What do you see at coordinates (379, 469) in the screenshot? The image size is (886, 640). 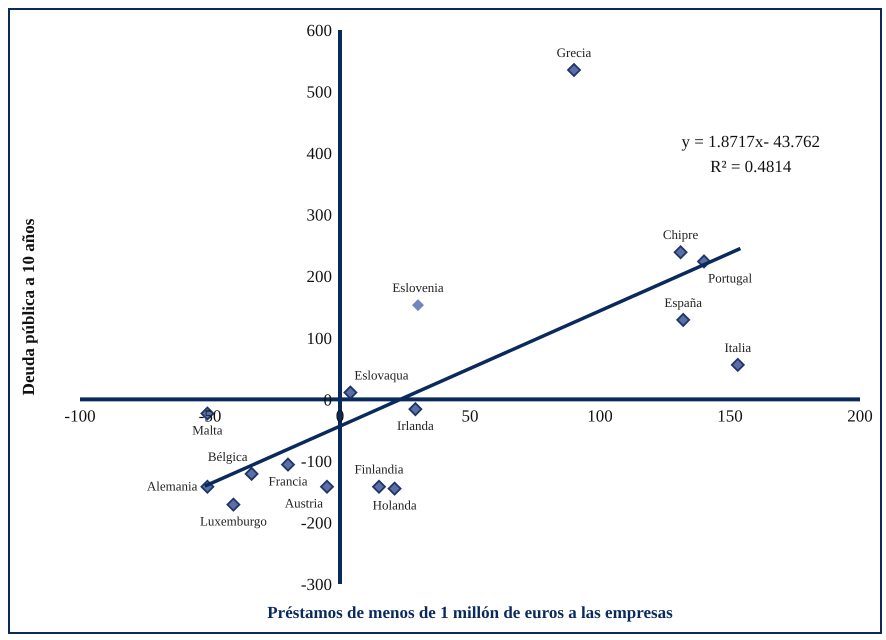 I see `annotation: Finlandia` at bounding box center [379, 469].